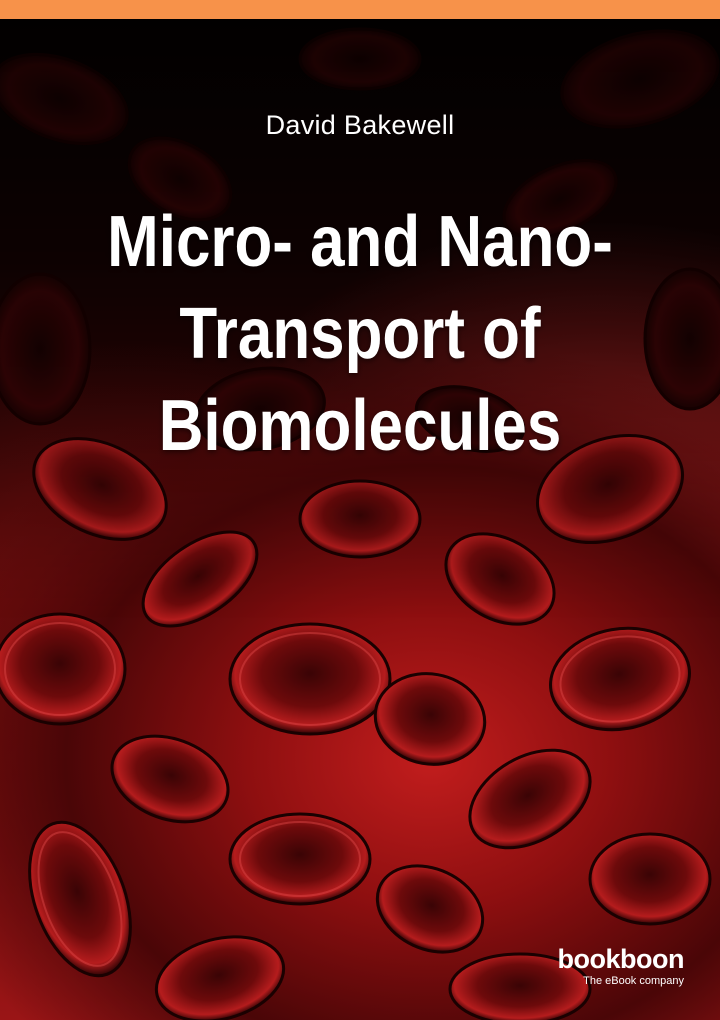  I want to click on publisher-tagline: The eBook company, so click(633, 981).